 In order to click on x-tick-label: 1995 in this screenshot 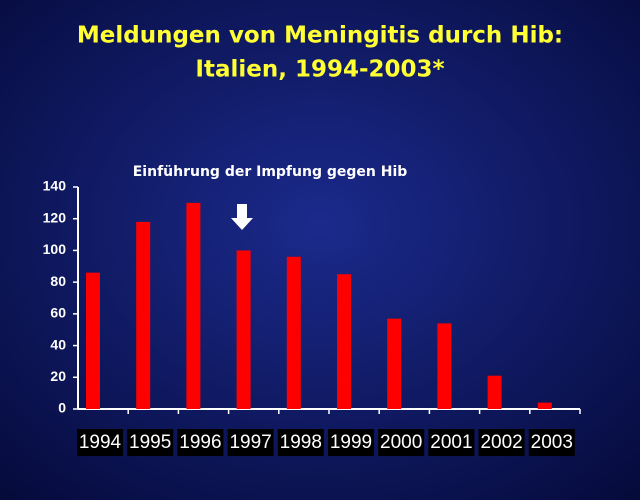, I will do `click(150, 442)`.